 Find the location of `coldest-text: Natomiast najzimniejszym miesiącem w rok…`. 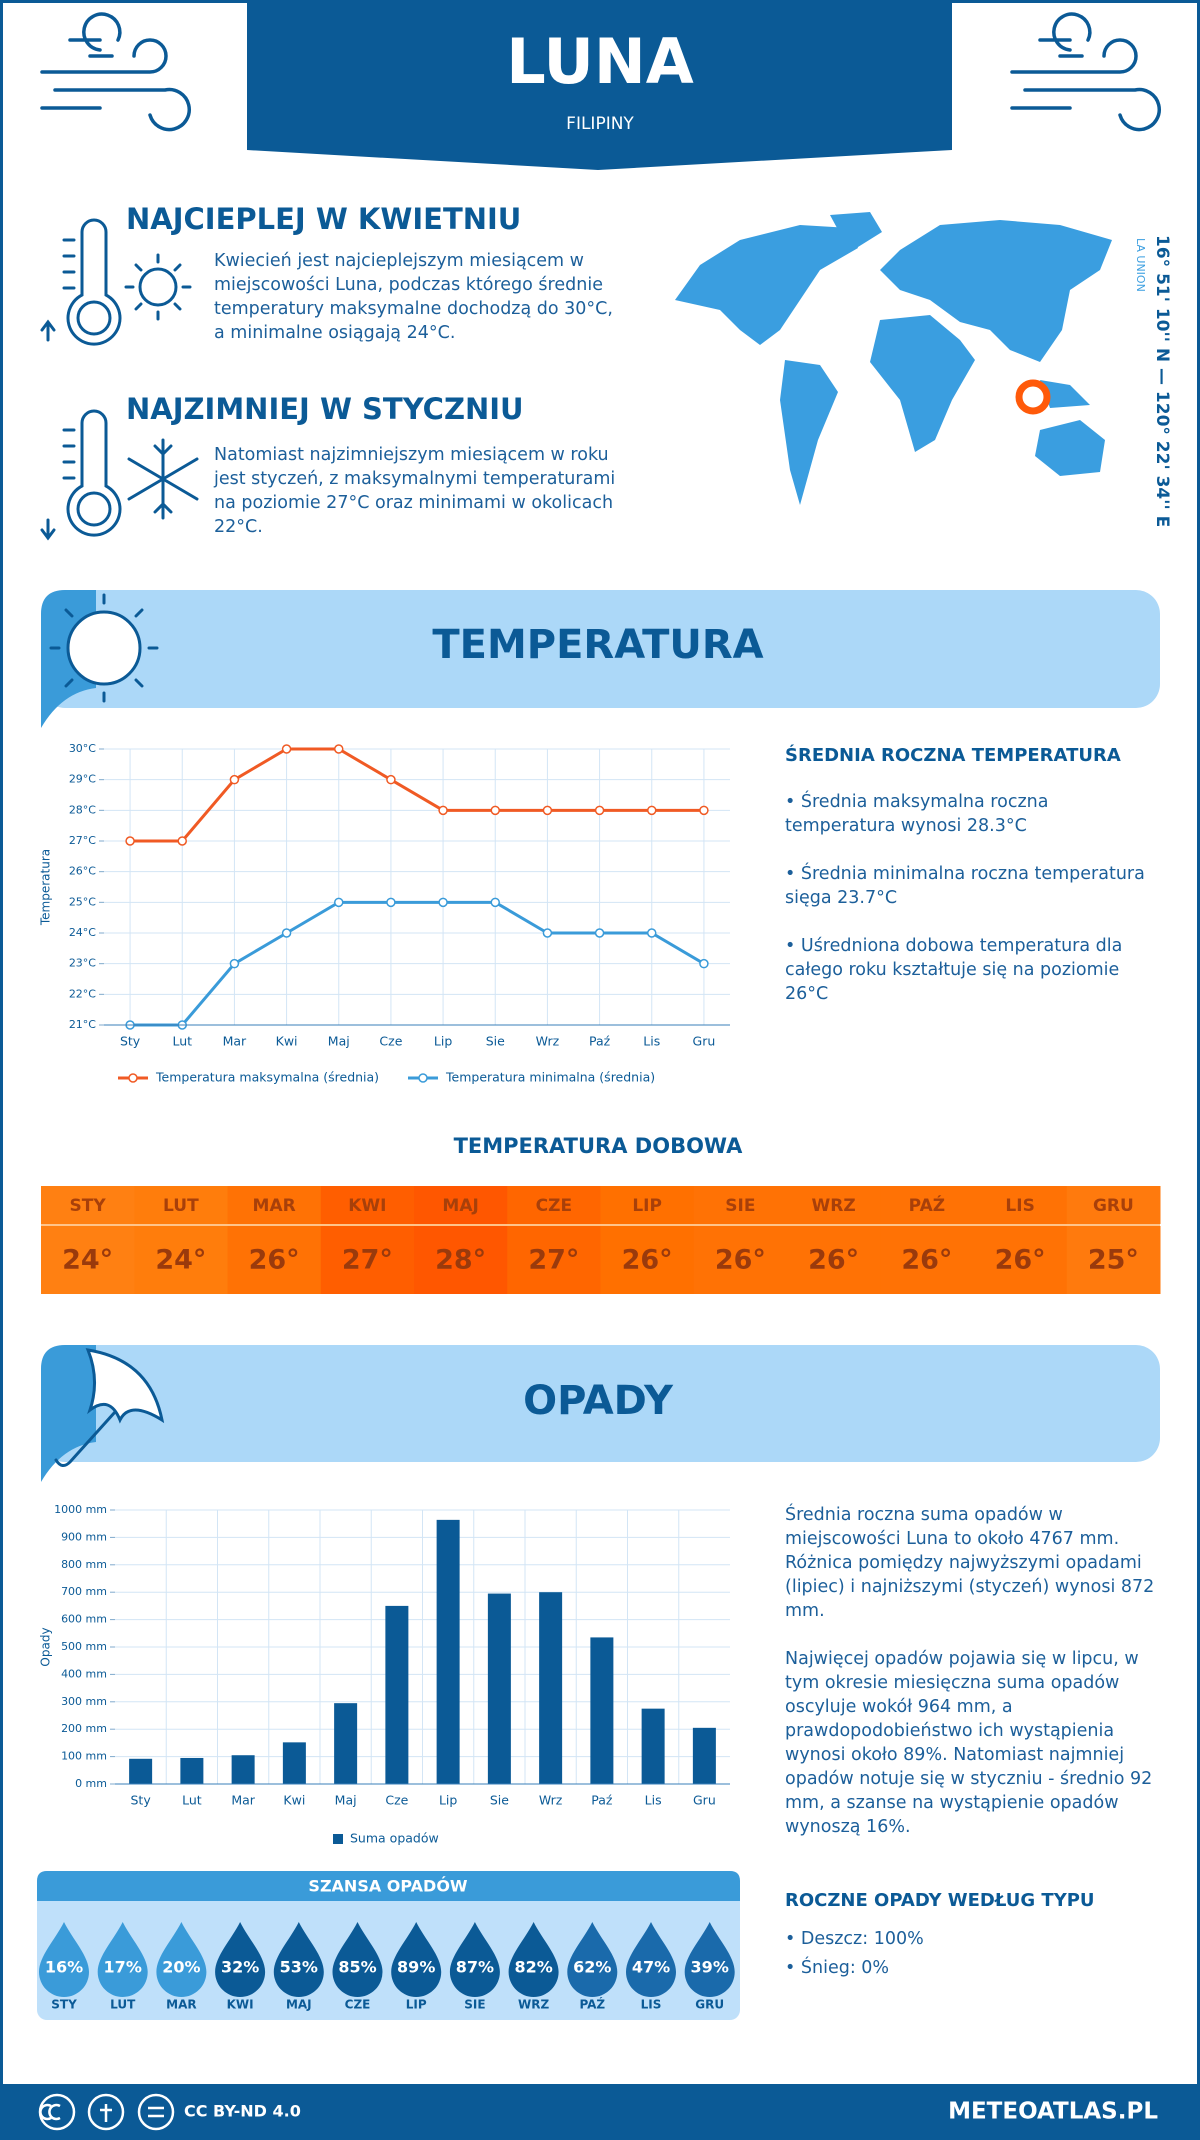

coldest-text: Natomiast najzimniejszym miesiącem w rok… is located at coordinates (415, 491).